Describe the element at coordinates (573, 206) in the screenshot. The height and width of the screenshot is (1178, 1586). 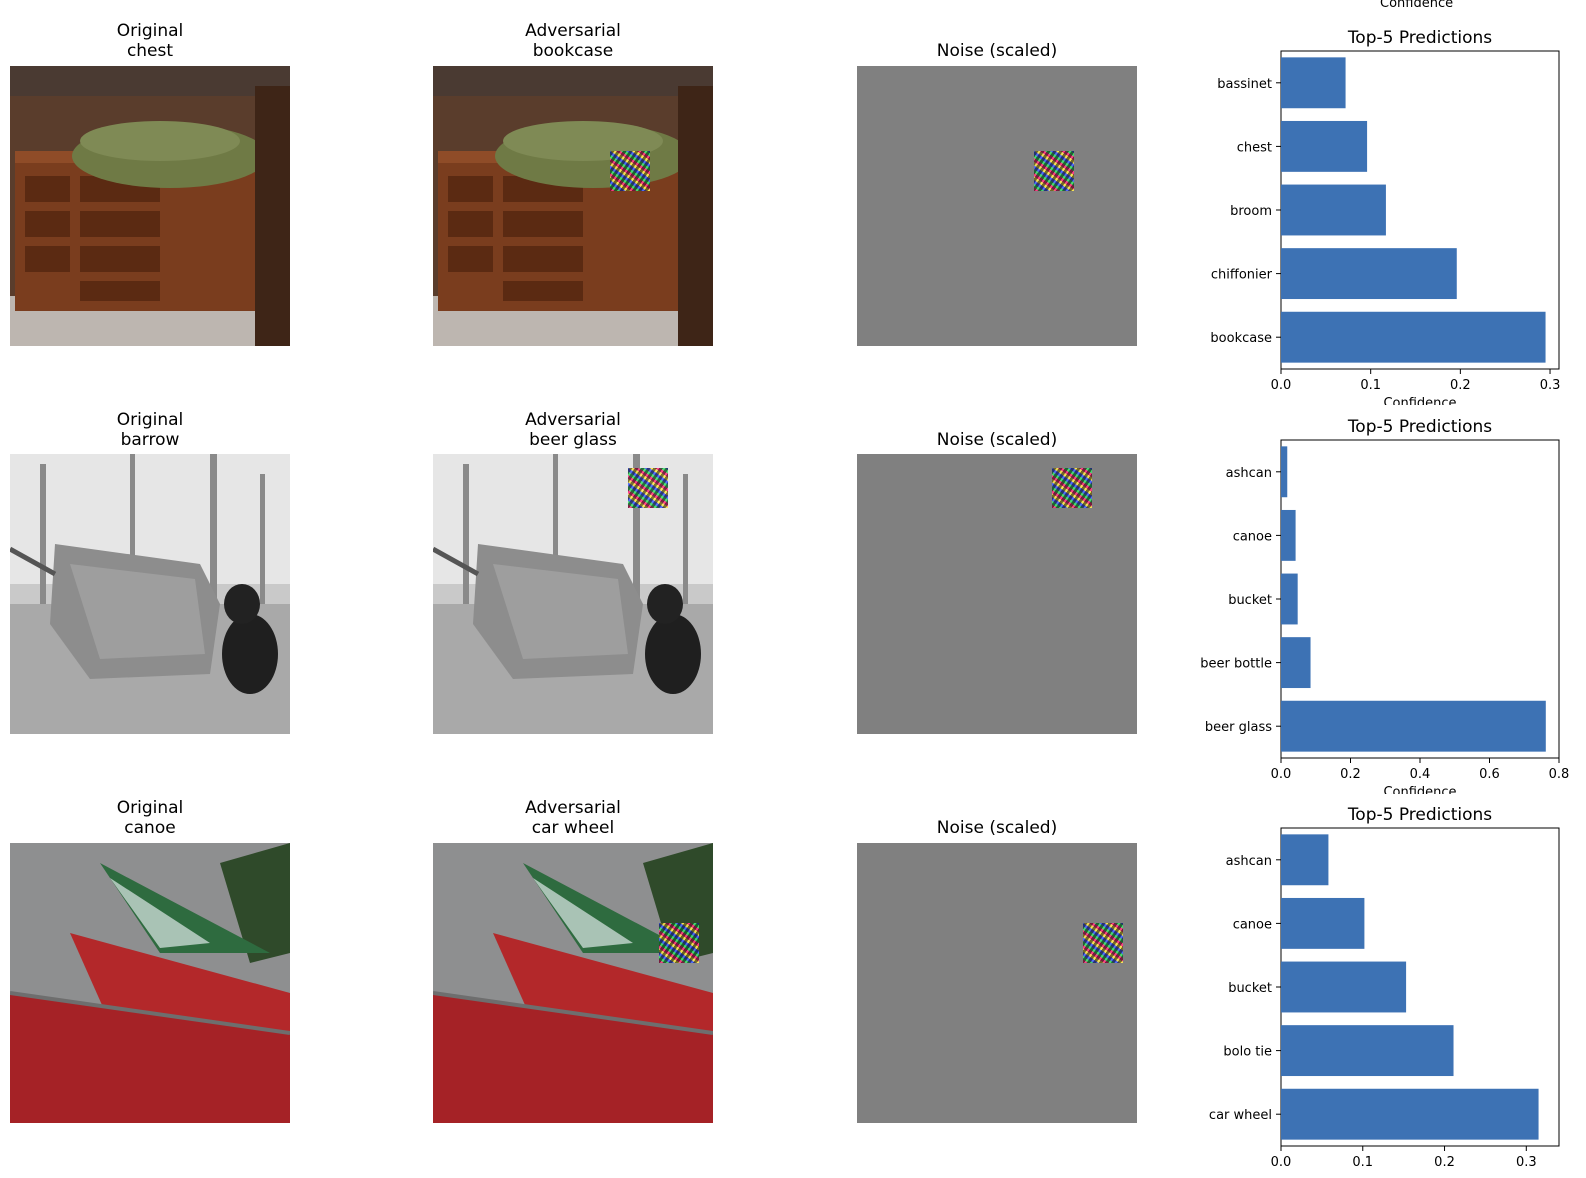
I see `adversarial-image-bookcase` at that location.